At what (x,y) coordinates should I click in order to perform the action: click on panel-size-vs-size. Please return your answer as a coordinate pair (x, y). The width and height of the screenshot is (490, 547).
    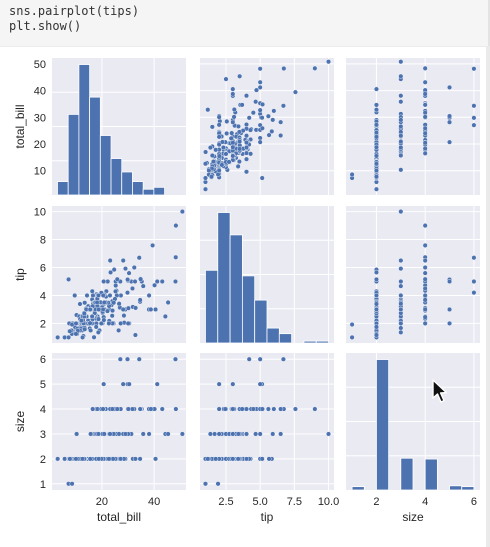
    Looking at the image, I should click on (413, 422).